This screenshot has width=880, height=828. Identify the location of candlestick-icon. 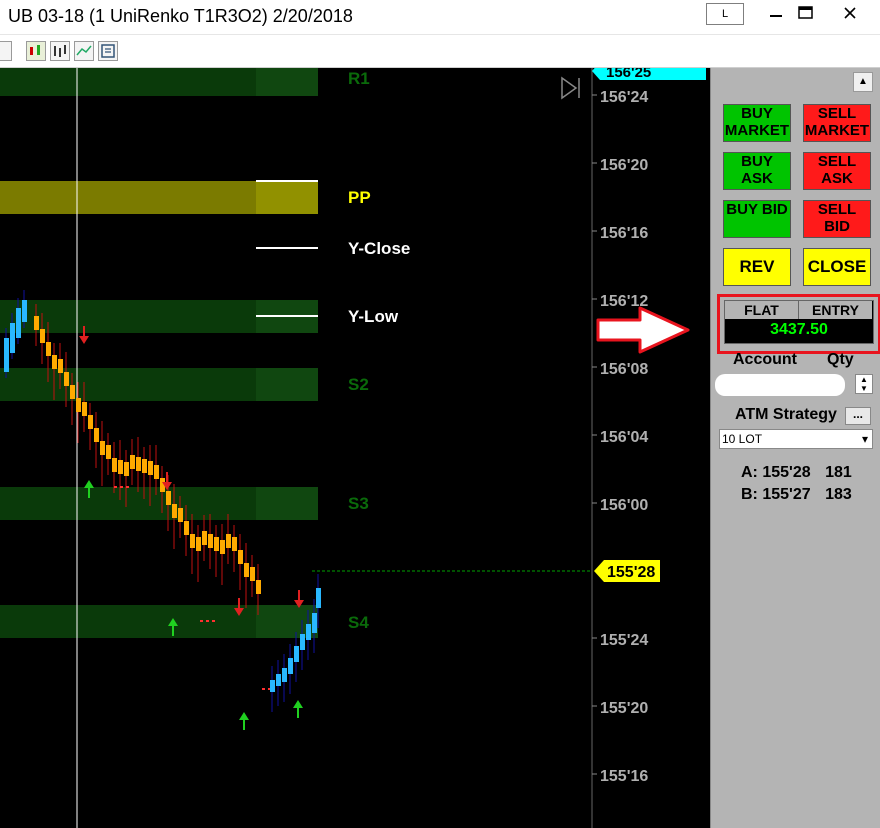
(36, 51).